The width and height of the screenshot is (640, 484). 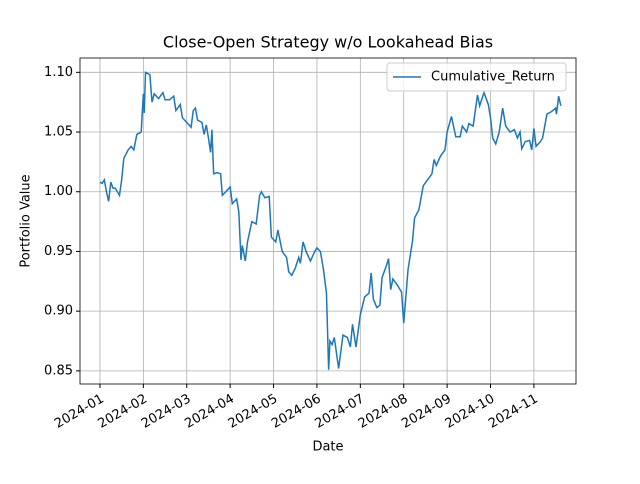 What do you see at coordinates (58, 251) in the screenshot?
I see `y-tick-label: 0.95` at bounding box center [58, 251].